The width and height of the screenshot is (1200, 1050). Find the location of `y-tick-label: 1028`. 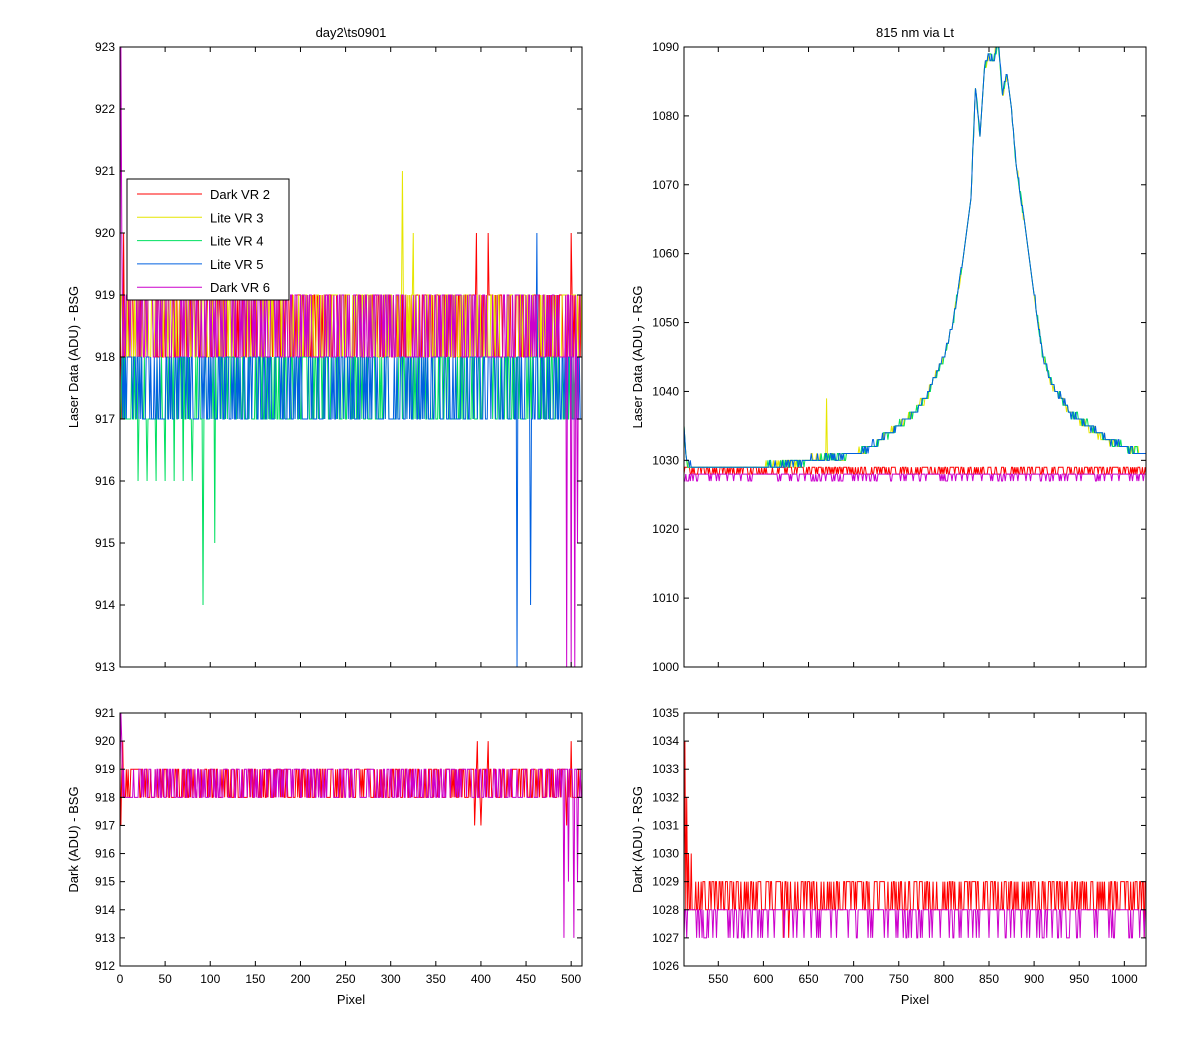

y-tick-label: 1028 is located at coordinates (665, 910).